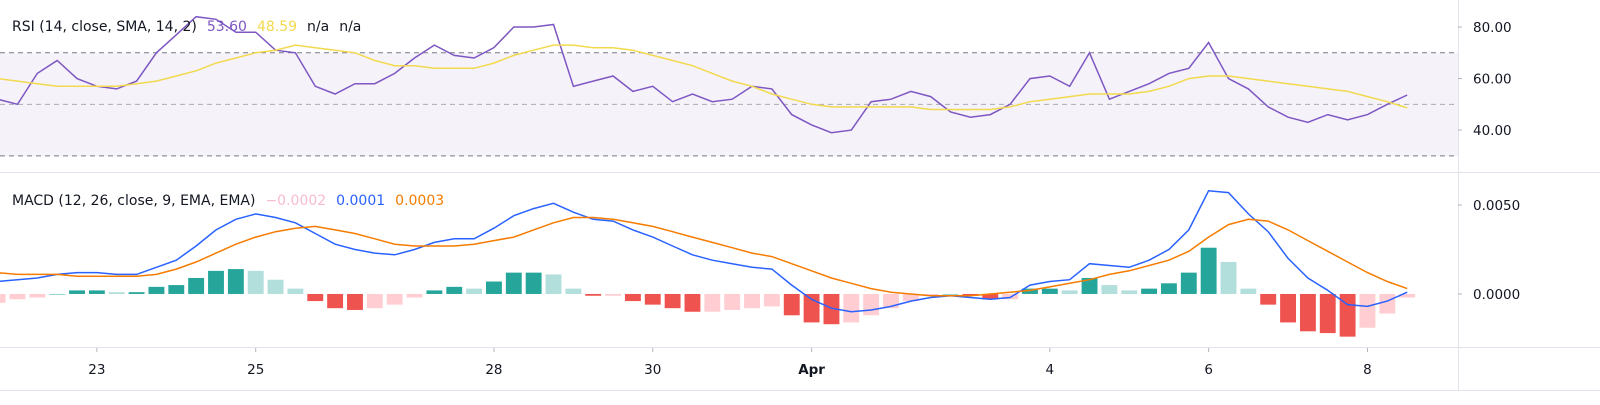  Describe the element at coordinates (1367, 370) in the screenshot. I see `x-tick-label: 8` at that location.